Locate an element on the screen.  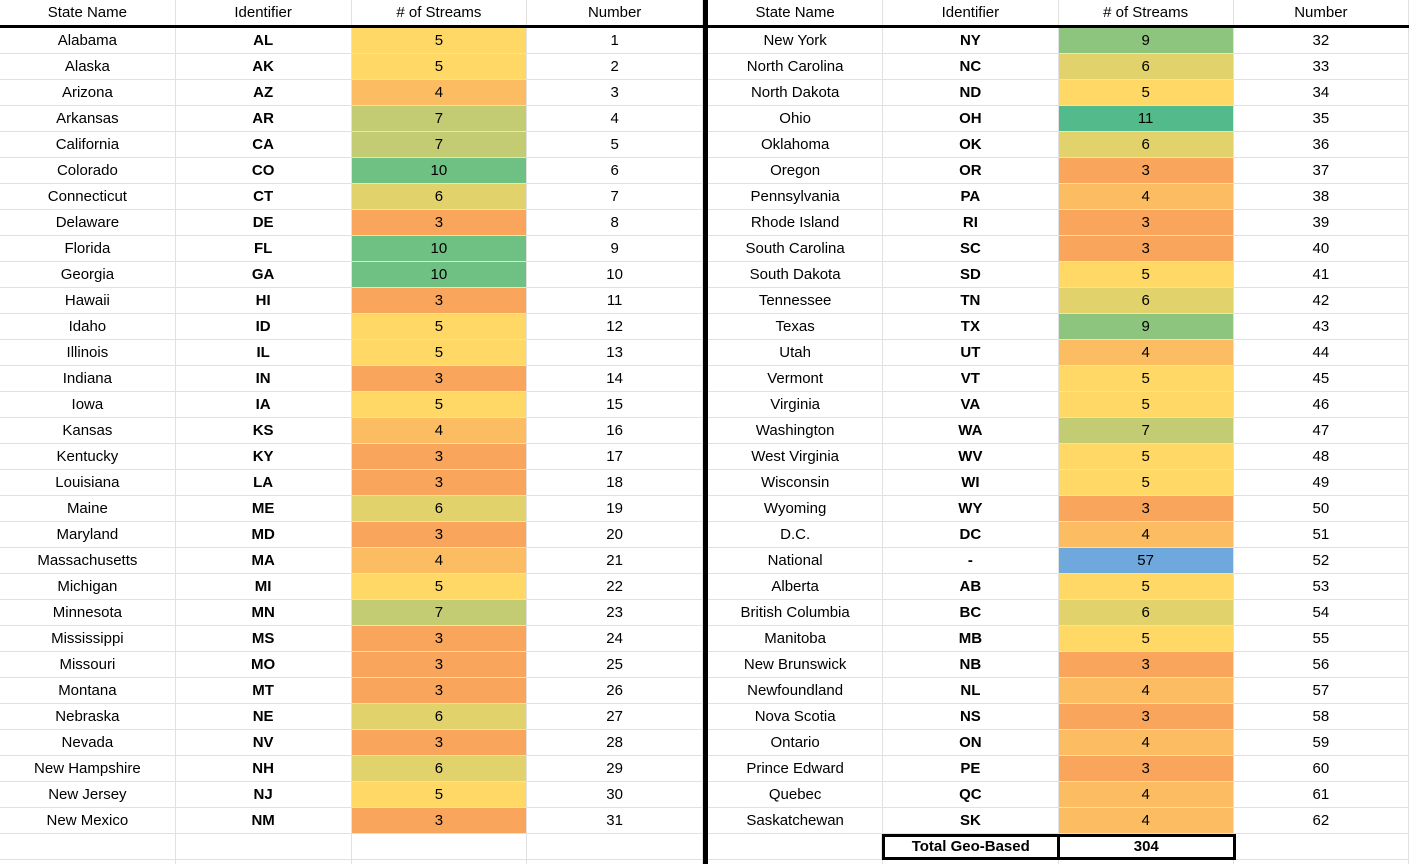
cell-number: 25 is located at coordinates (615, 665).